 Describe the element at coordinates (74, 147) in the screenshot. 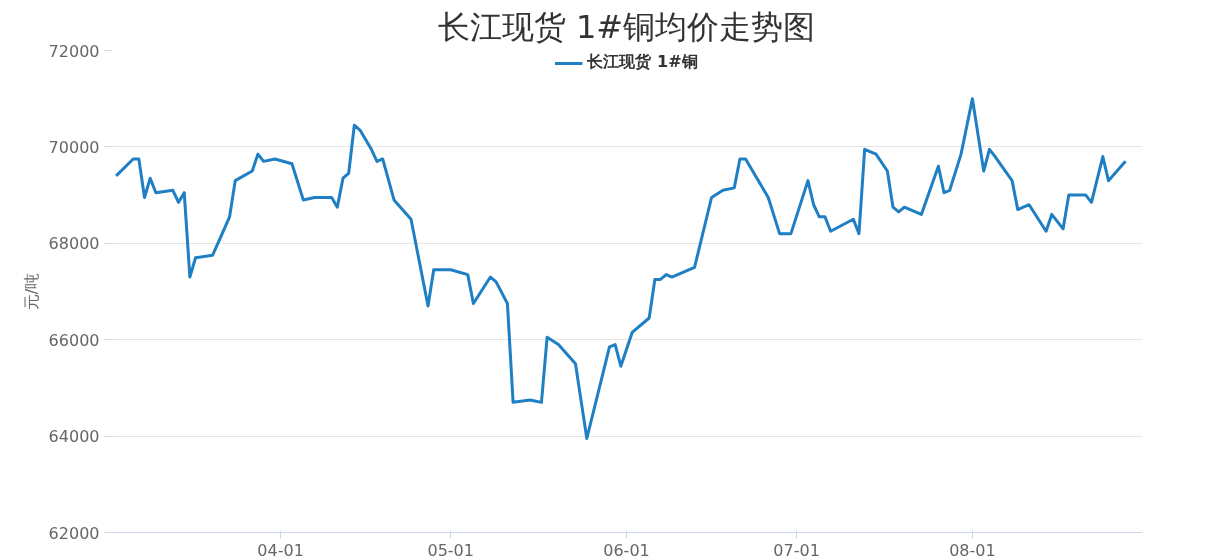

I see `y-tick-label: 70000` at that location.